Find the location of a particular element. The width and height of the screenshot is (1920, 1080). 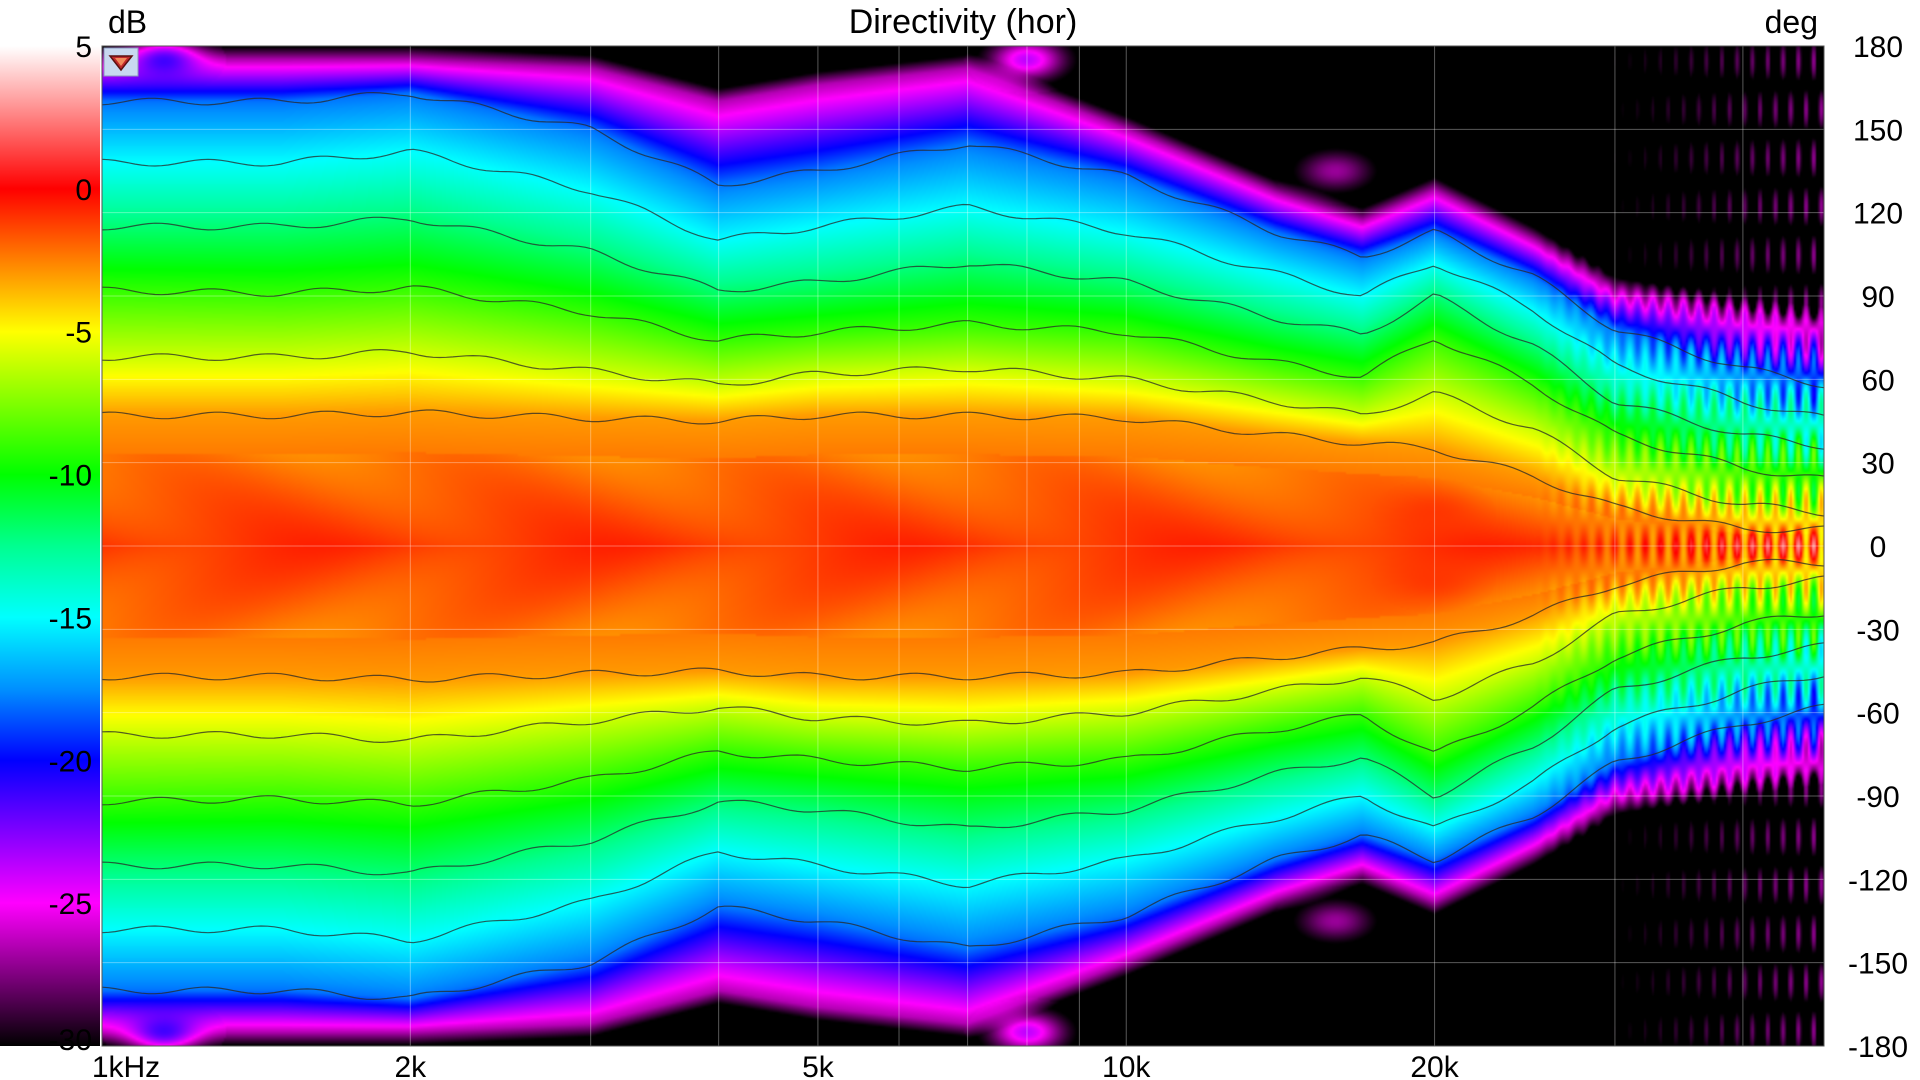

chart-title: Directivity (hor) is located at coordinates (963, 22).